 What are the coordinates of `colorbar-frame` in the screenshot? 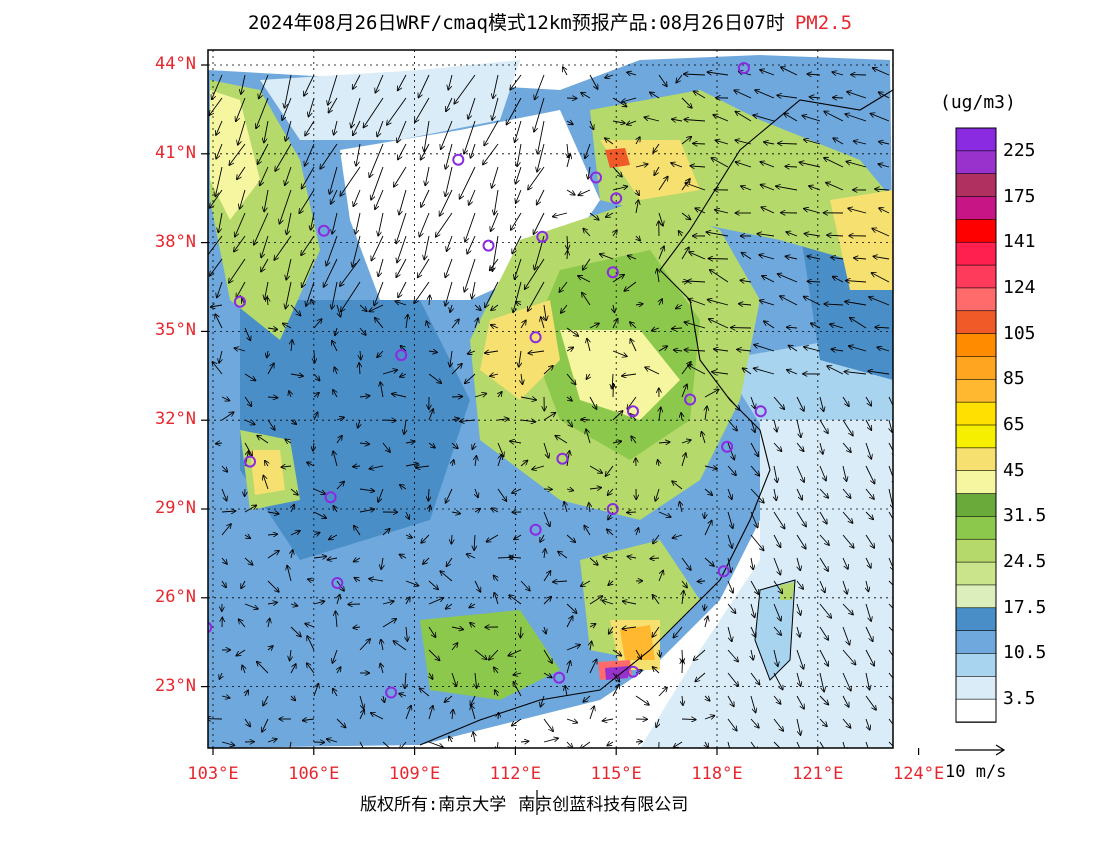 It's located at (976, 425).